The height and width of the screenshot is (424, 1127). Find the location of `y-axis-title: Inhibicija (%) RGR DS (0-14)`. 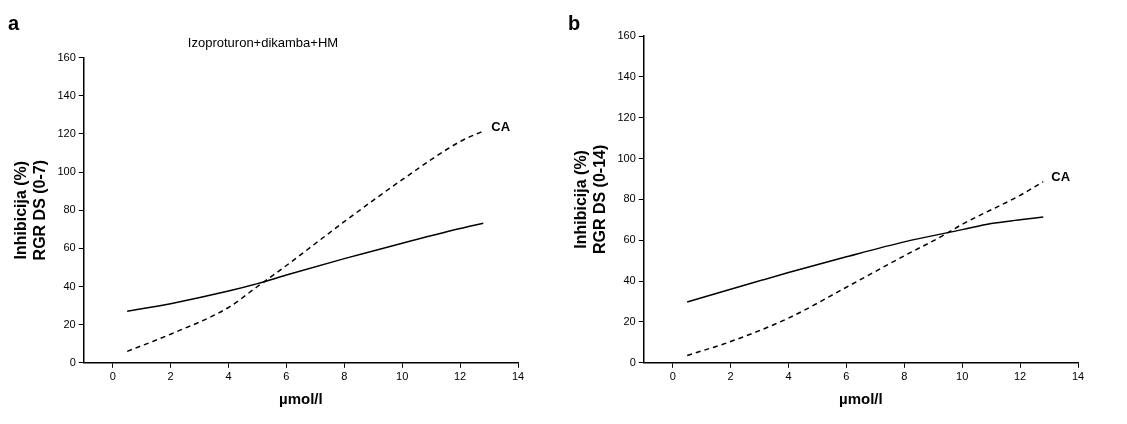

y-axis-title: Inhibicija (%) RGR DS (0-14) is located at coordinates (590, 199).